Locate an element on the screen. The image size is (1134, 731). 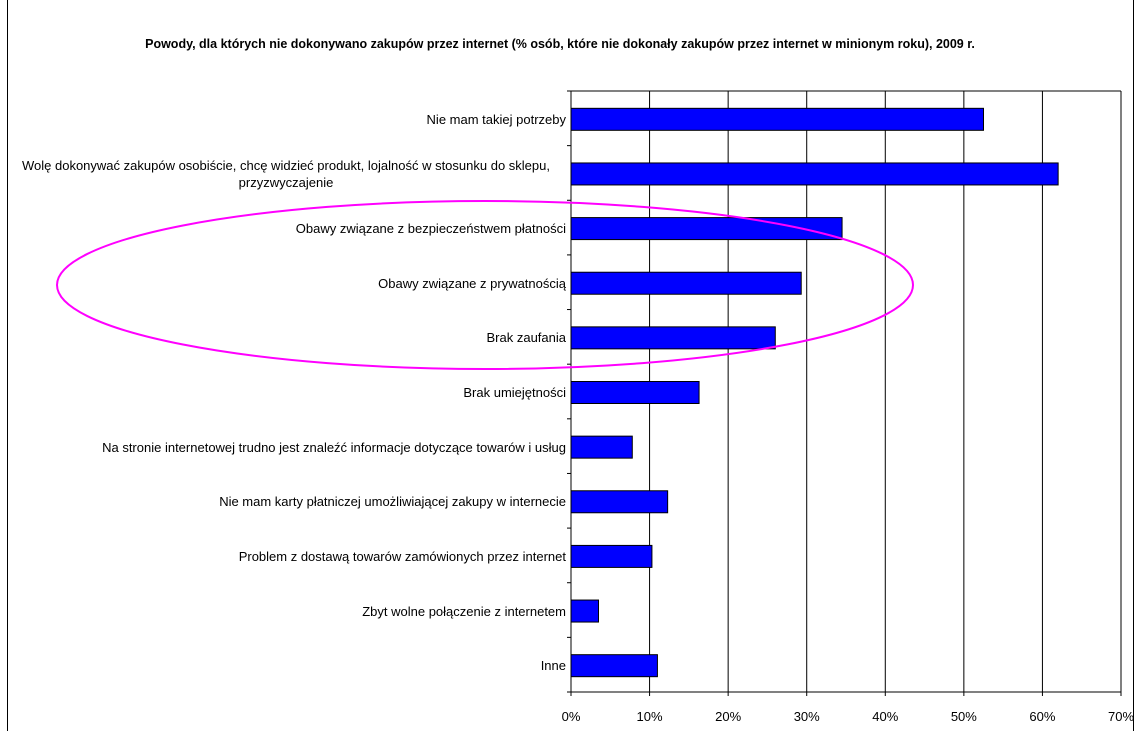
category-label: Obawy związane z prywatnością is located at coordinates (472, 283).